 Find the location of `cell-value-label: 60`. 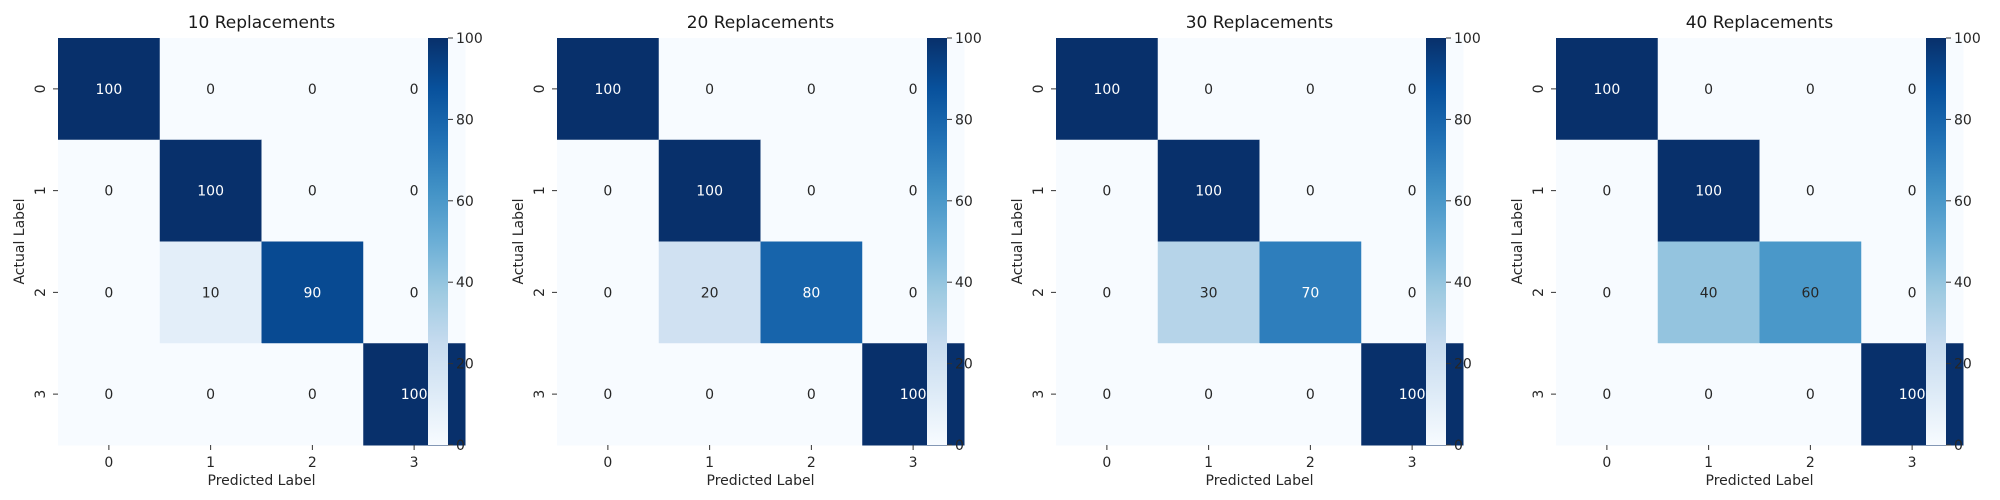

cell-value-label: 60 is located at coordinates (1810, 293).